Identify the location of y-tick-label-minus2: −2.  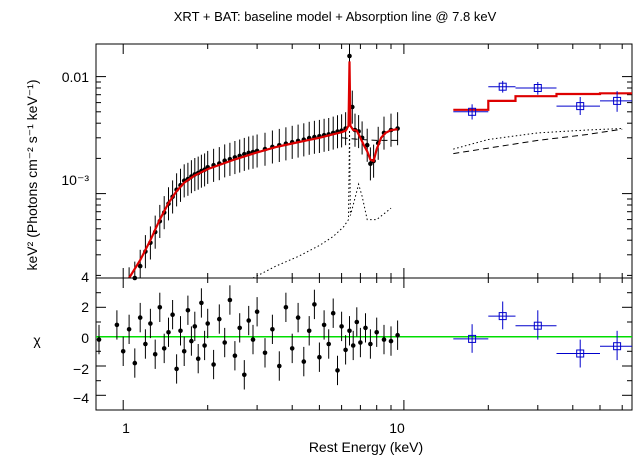
(81, 369).